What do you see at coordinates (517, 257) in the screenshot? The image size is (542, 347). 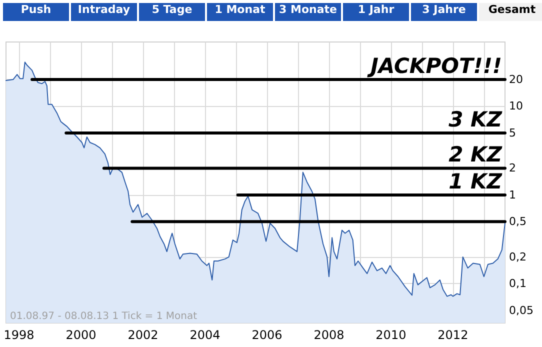 I see `y-tick-label: 0,2` at bounding box center [517, 257].